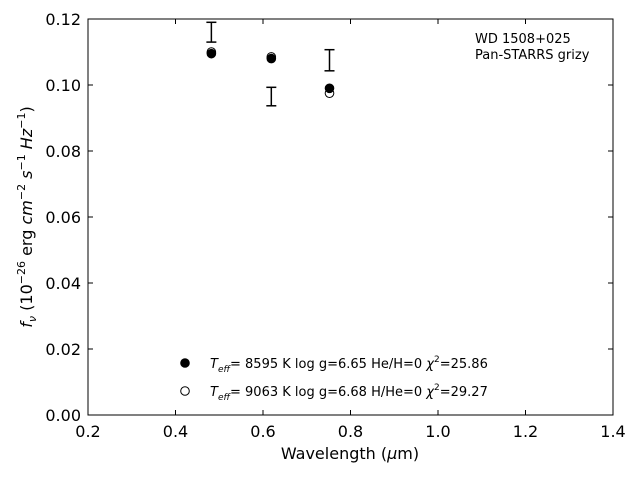 This screenshot has height=480, width=640. I want to click on y-tick-label: 0.12, so click(63, 19).